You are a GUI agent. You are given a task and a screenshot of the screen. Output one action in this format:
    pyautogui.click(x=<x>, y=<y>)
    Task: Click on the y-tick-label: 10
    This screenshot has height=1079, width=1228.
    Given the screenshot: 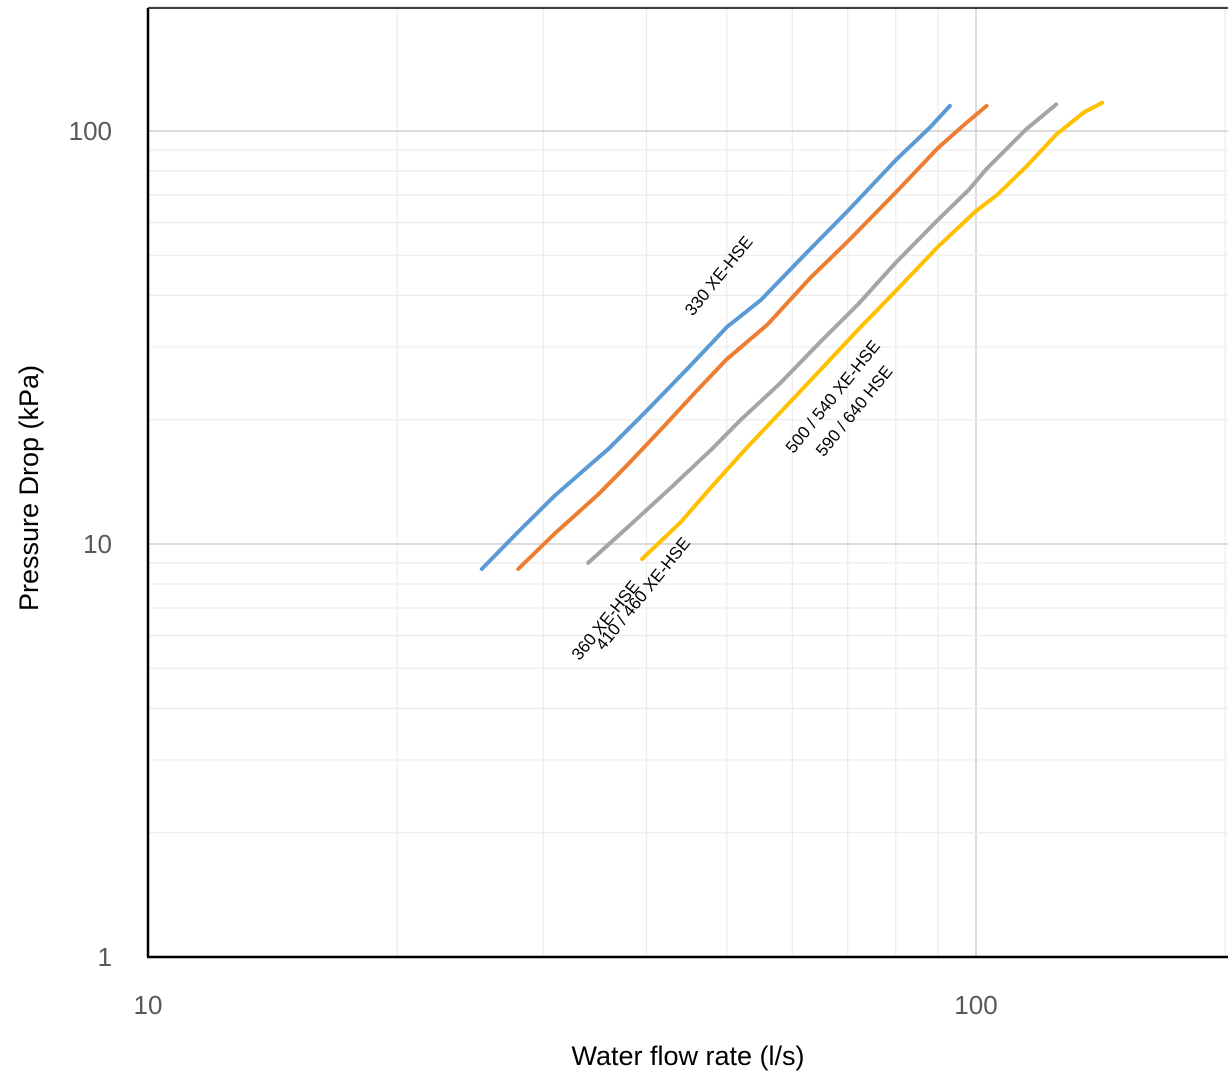 What is the action you would take?
    pyautogui.click(x=97, y=544)
    